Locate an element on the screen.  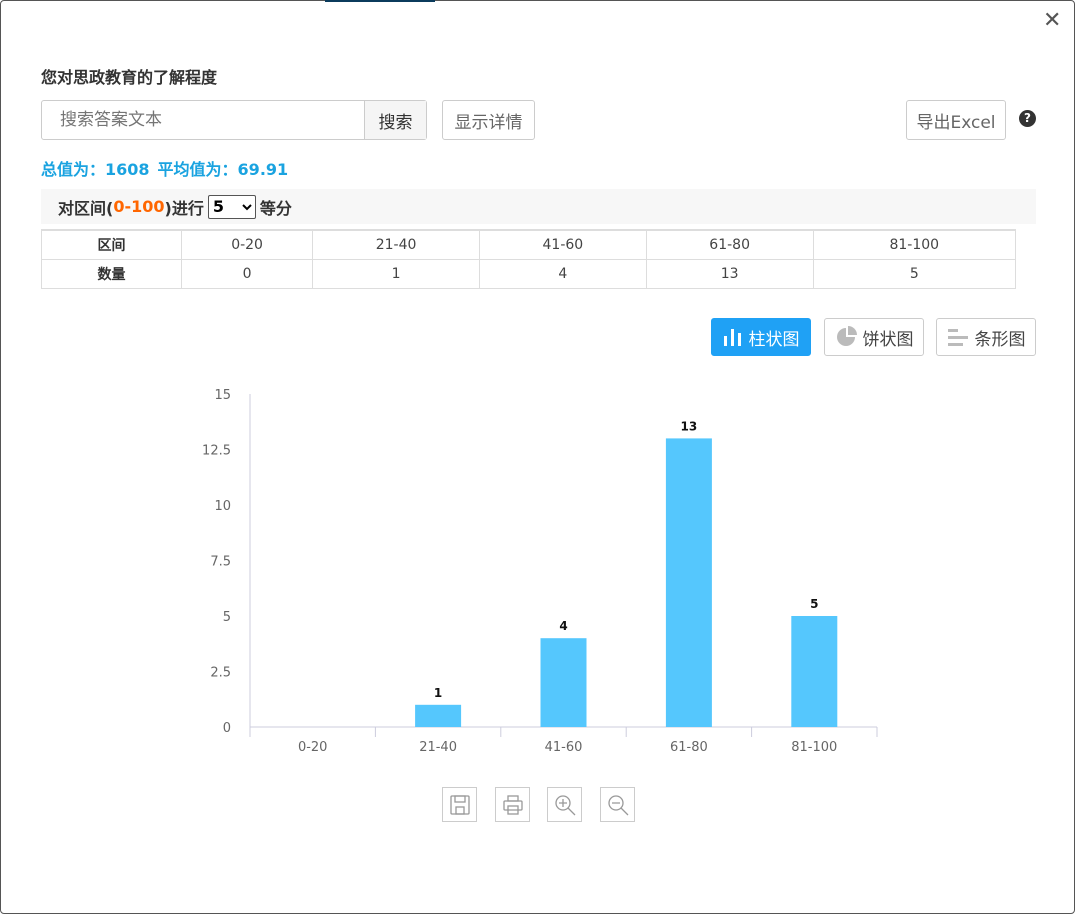
save-button is located at coordinates (459, 804).